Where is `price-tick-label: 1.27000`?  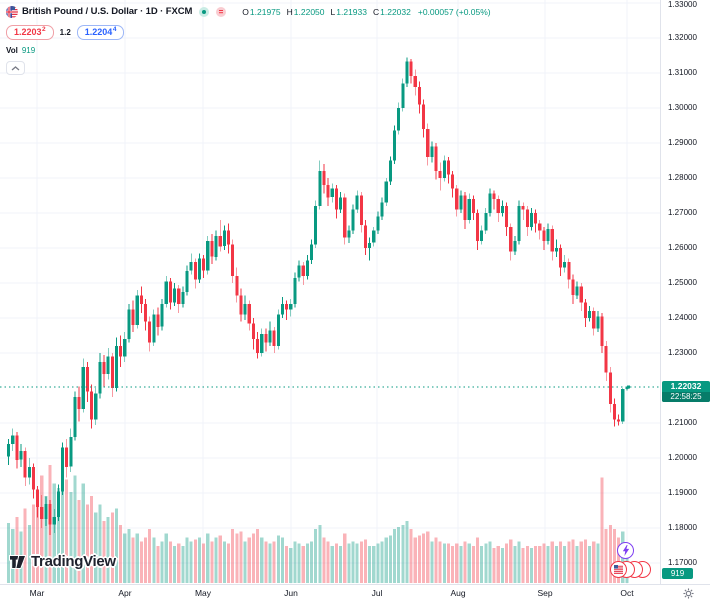 price-tick-label: 1.27000 is located at coordinates (682, 212).